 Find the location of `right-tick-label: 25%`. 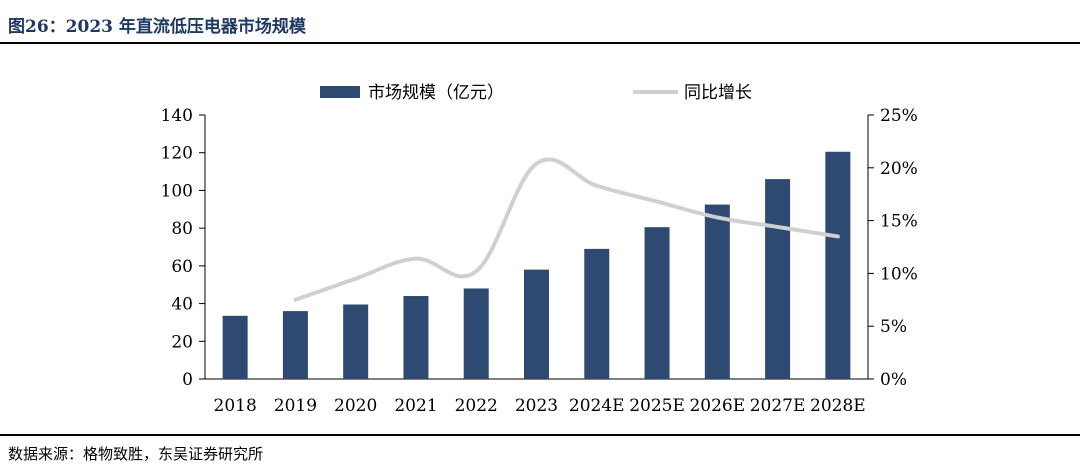

right-tick-label: 25% is located at coordinates (899, 116).